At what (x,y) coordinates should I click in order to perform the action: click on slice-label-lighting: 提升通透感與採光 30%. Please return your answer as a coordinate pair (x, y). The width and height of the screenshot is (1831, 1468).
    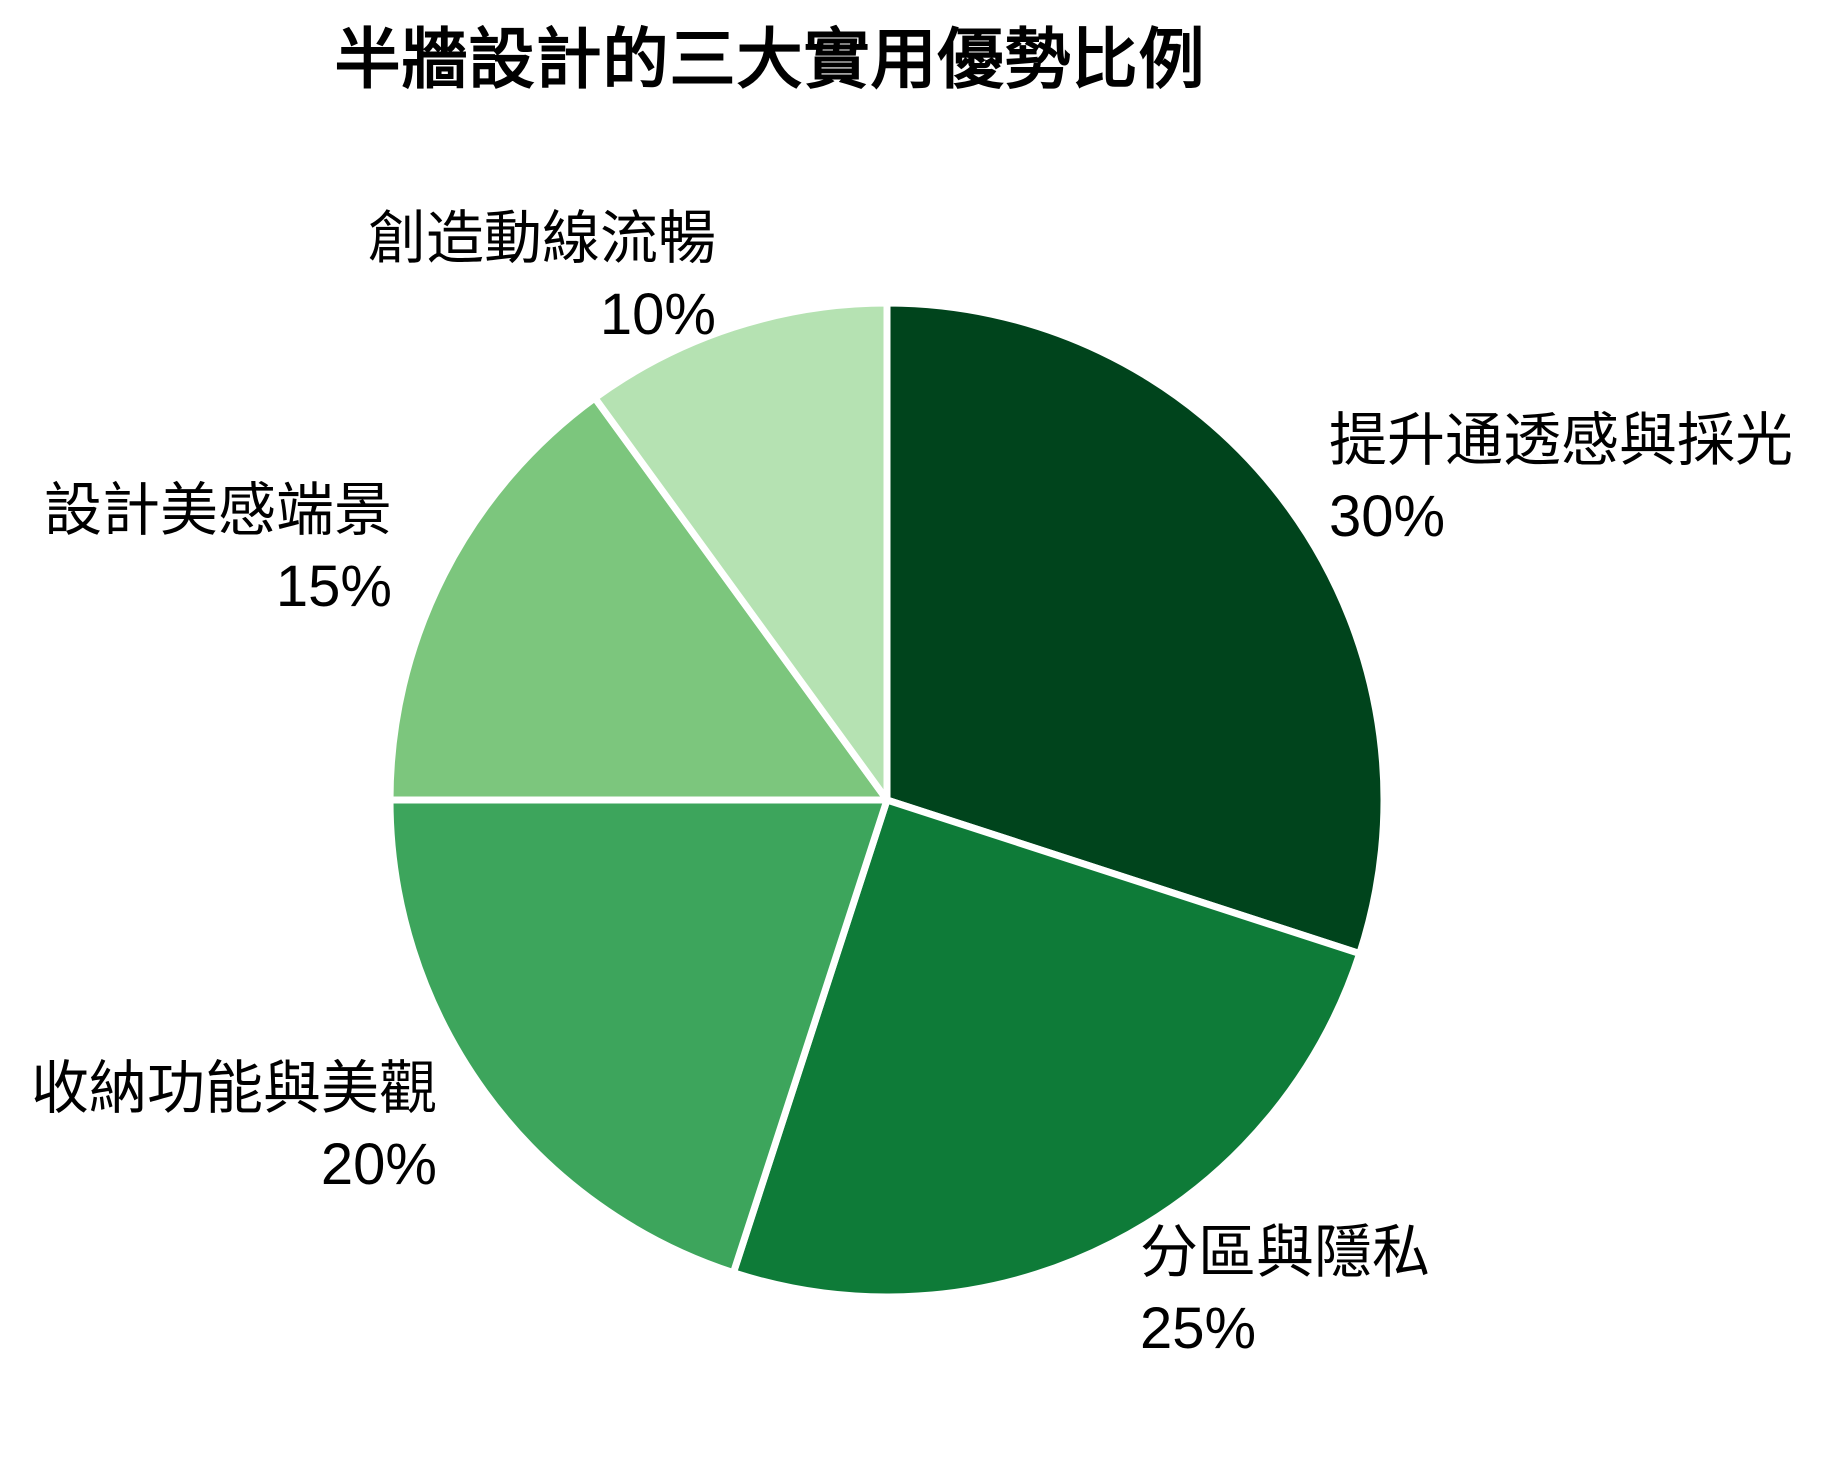
    Looking at the image, I should click on (1561, 479).